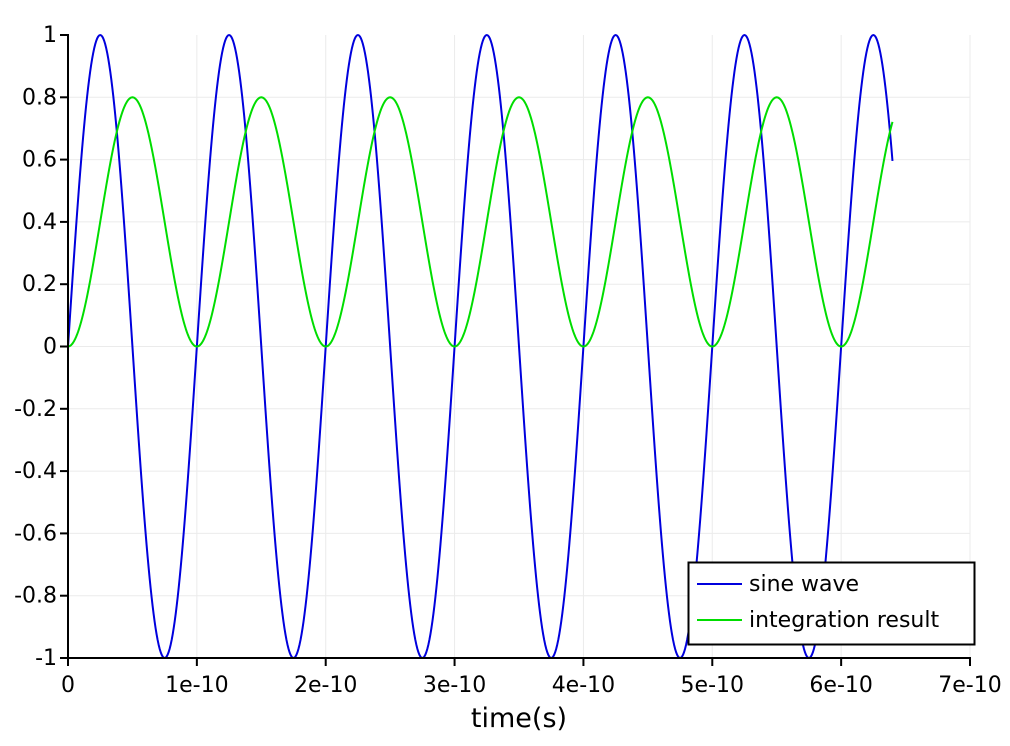  What do you see at coordinates (35, 533) in the screenshot?
I see `y-tick-label: -0.6` at bounding box center [35, 533].